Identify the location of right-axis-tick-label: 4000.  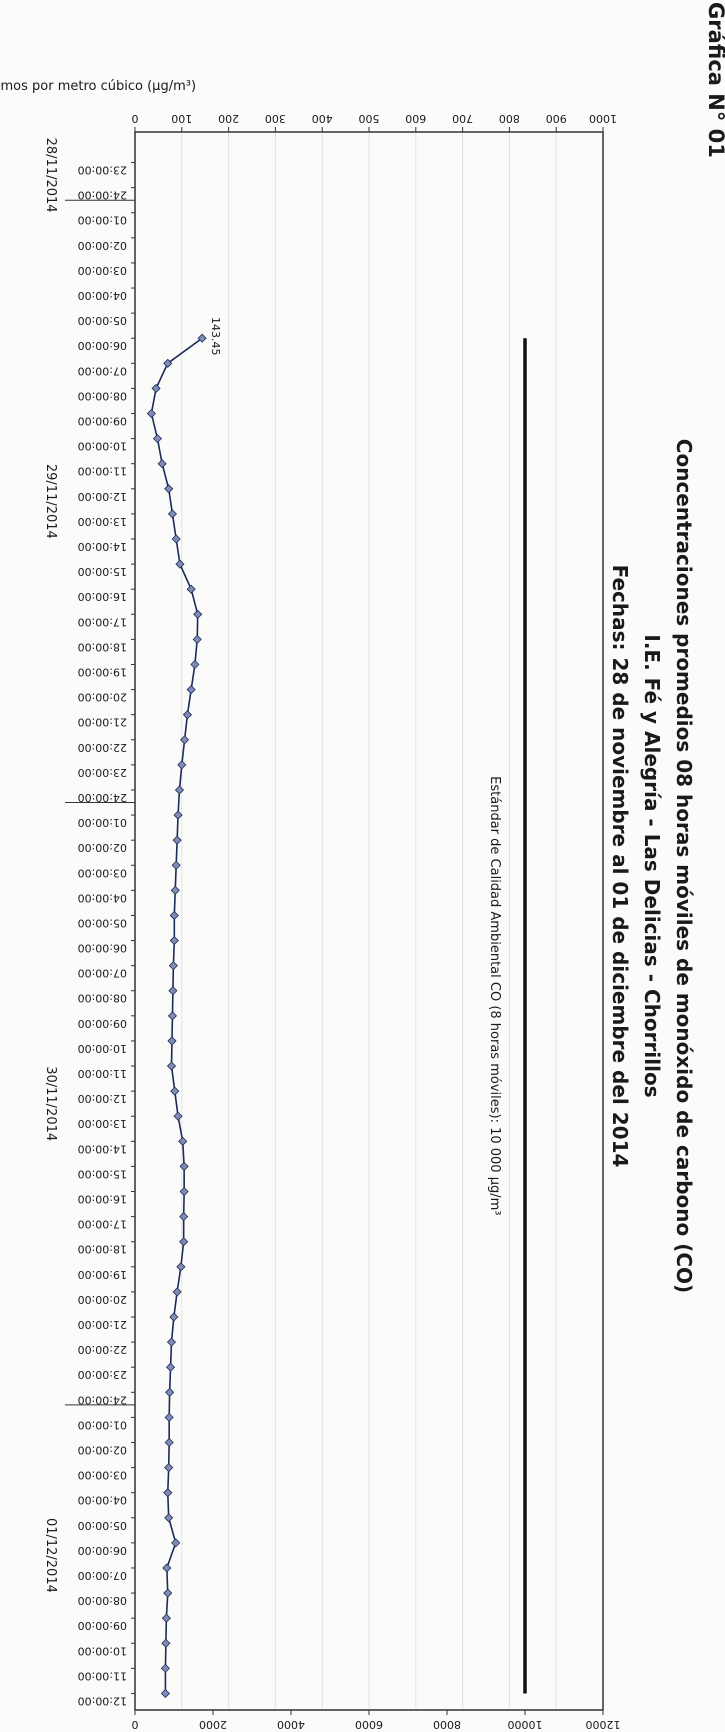
(291, 1724).